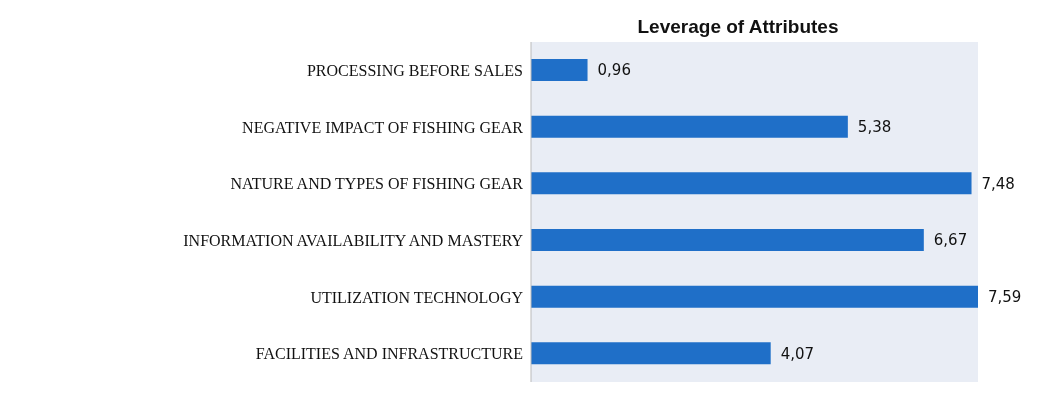  Describe the element at coordinates (383, 127) in the screenshot. I see `y-tick-label: NEGATIVE IMPACT OF FISHING GEAR` at that location.